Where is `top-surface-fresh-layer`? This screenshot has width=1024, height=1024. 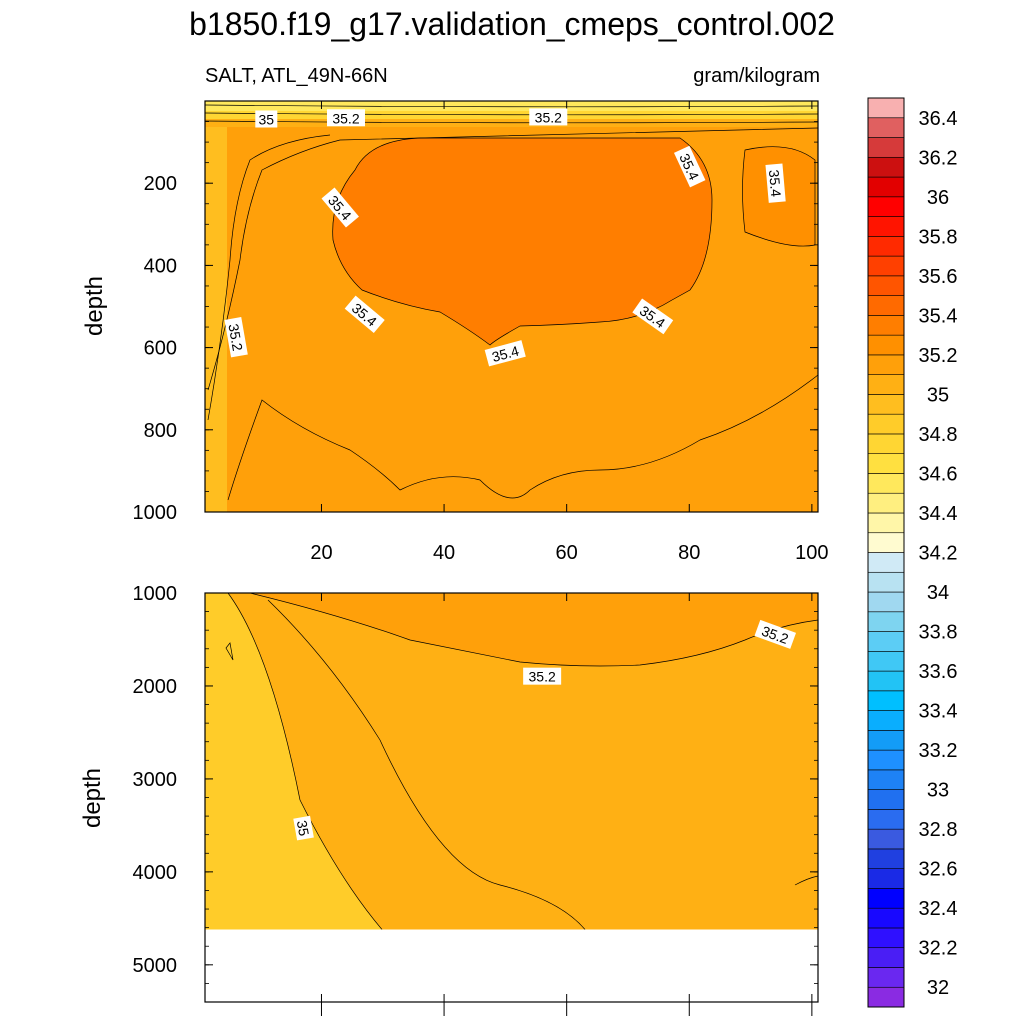
top-surface-fresh-layer is located at coordinates (511, 106).